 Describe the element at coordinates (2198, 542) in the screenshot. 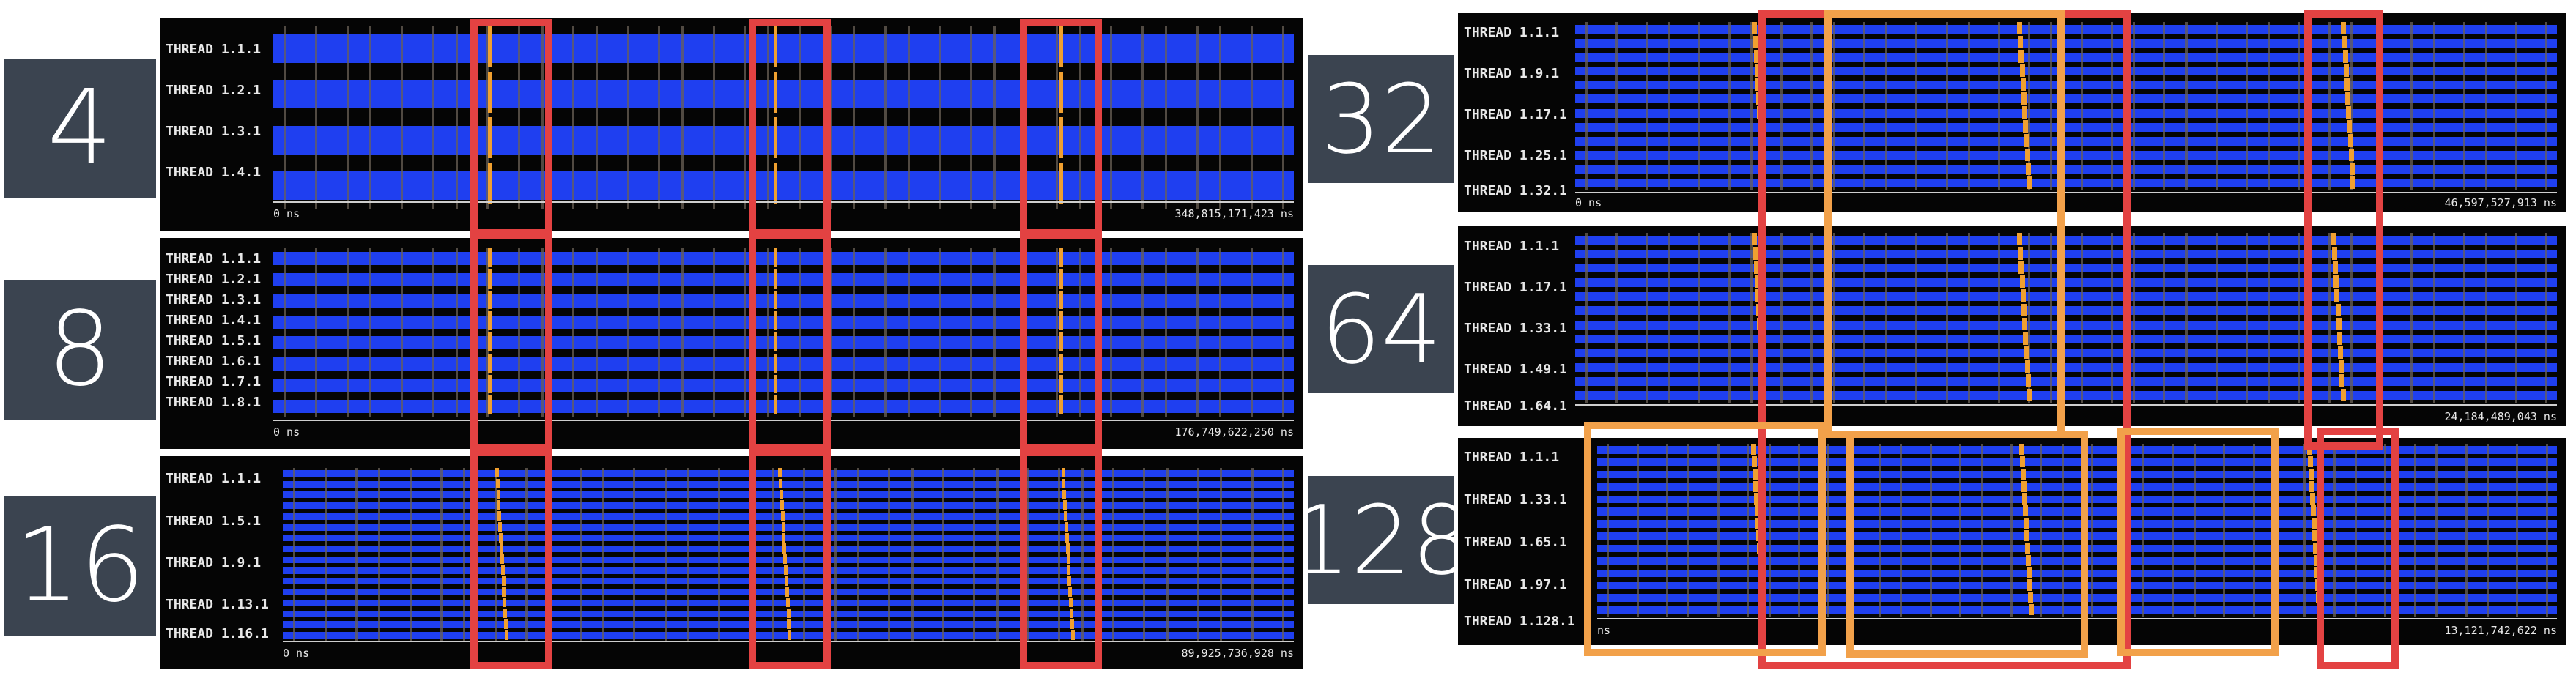

I see `highlight-sync-region-orange-d` at that location.